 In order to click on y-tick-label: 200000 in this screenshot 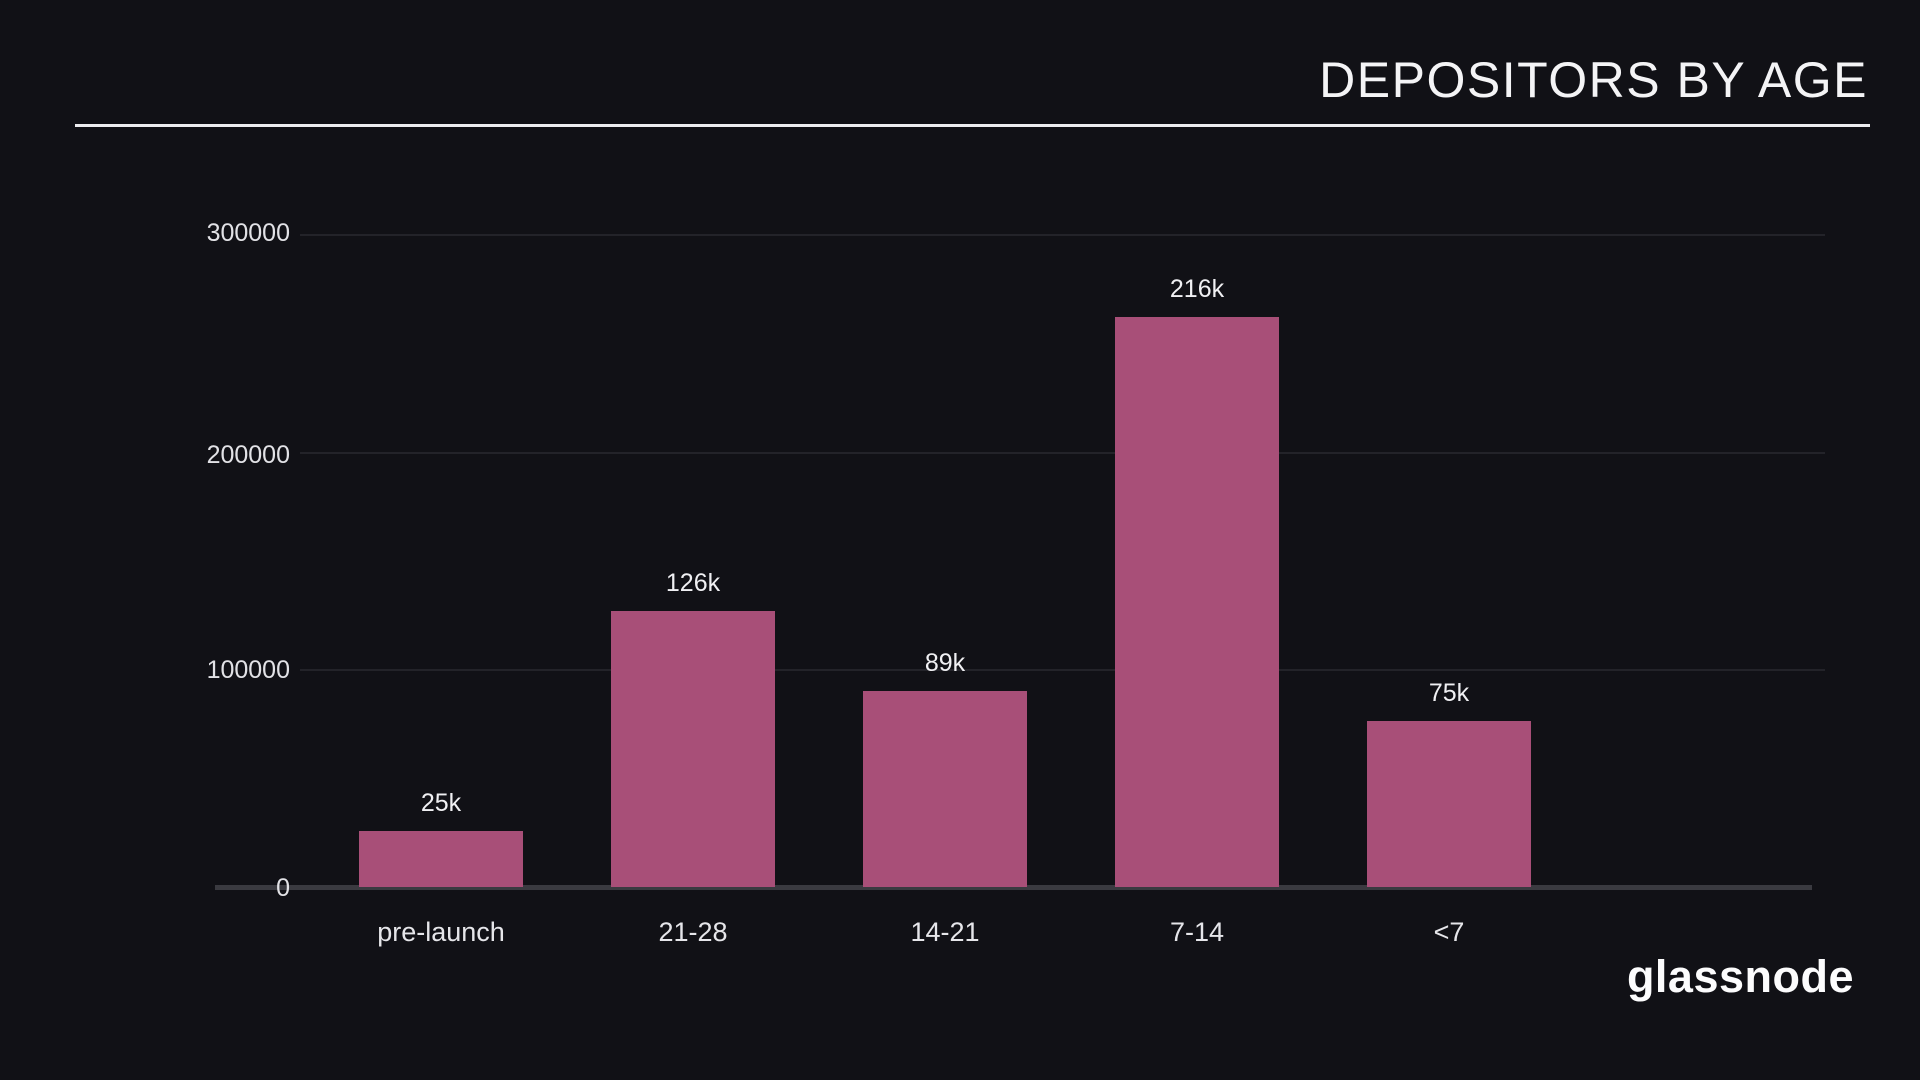, I will do `click(248, 455)`.